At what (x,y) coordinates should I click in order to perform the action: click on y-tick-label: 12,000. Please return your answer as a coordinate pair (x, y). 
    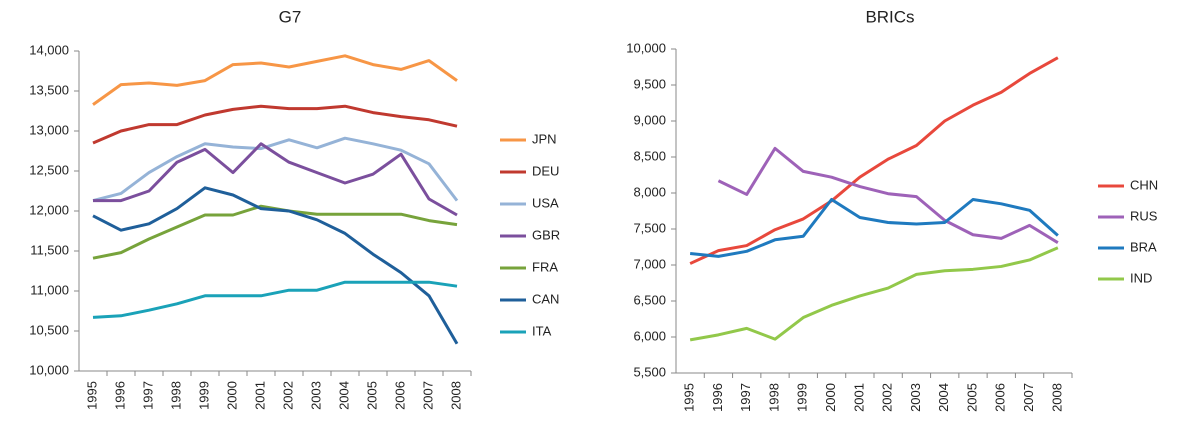
    Looking at the image, I should click on (49, 209).